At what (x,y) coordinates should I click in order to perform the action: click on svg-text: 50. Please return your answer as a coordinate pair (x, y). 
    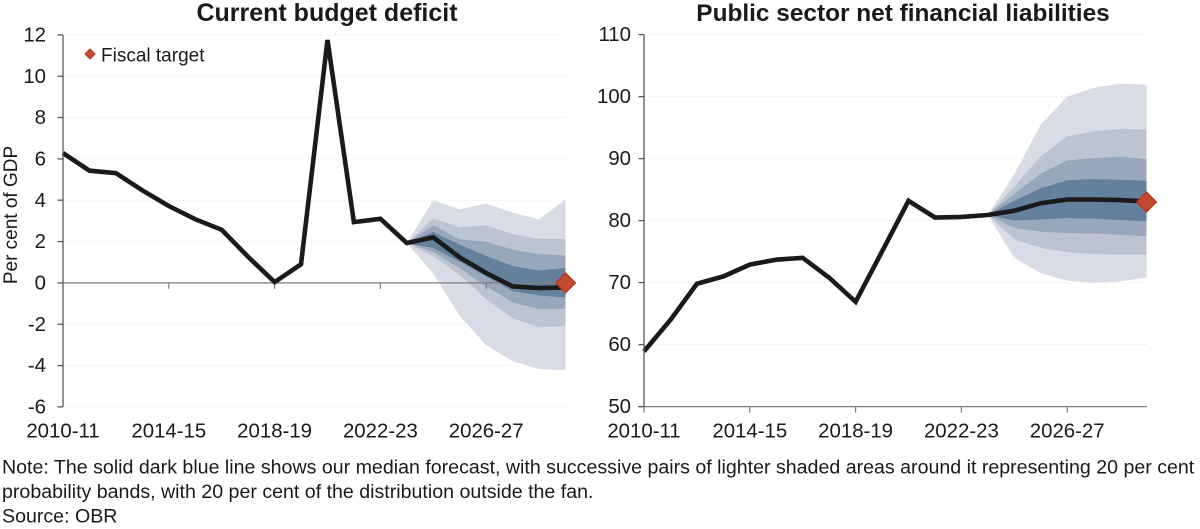
    Looking at the image, I should click on (619, 407).